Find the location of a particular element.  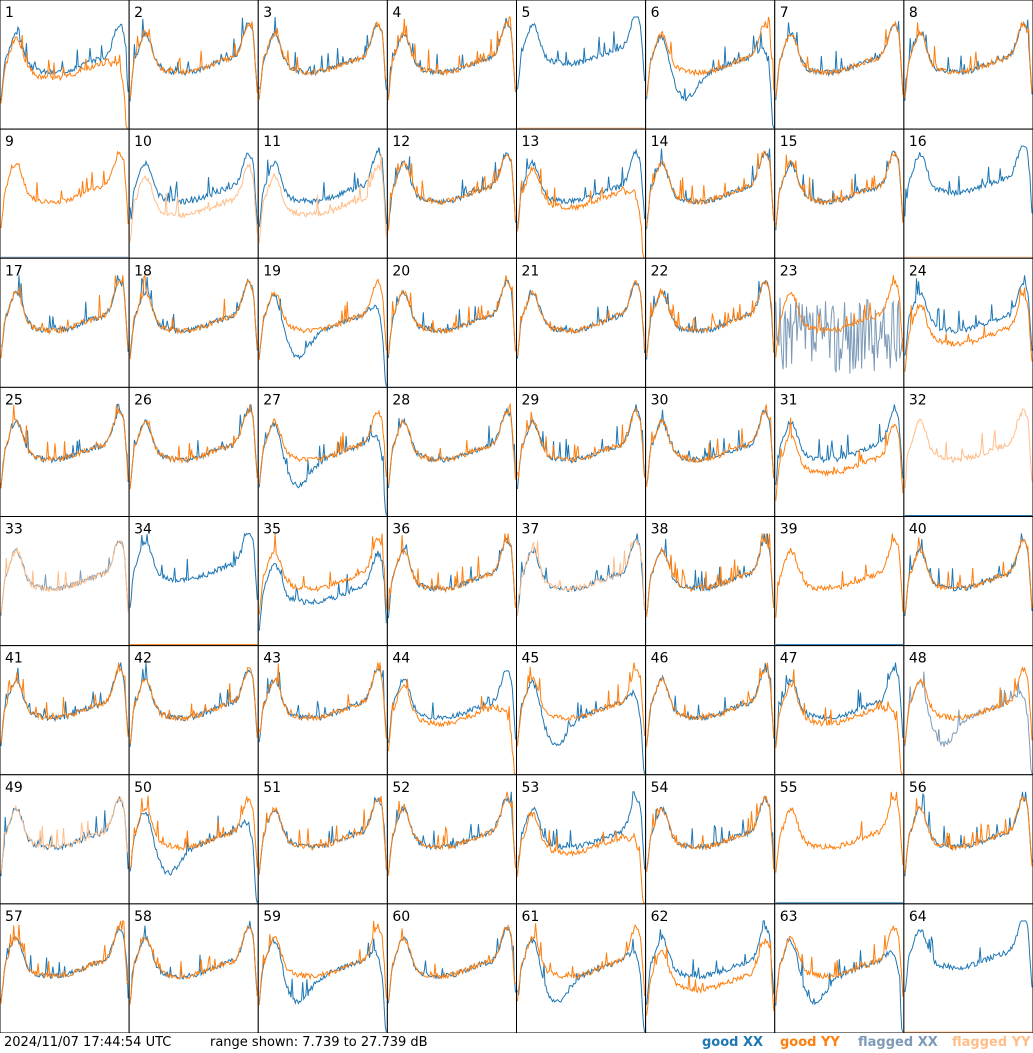

panel-19: 19 is located at coordinates (322, 322).